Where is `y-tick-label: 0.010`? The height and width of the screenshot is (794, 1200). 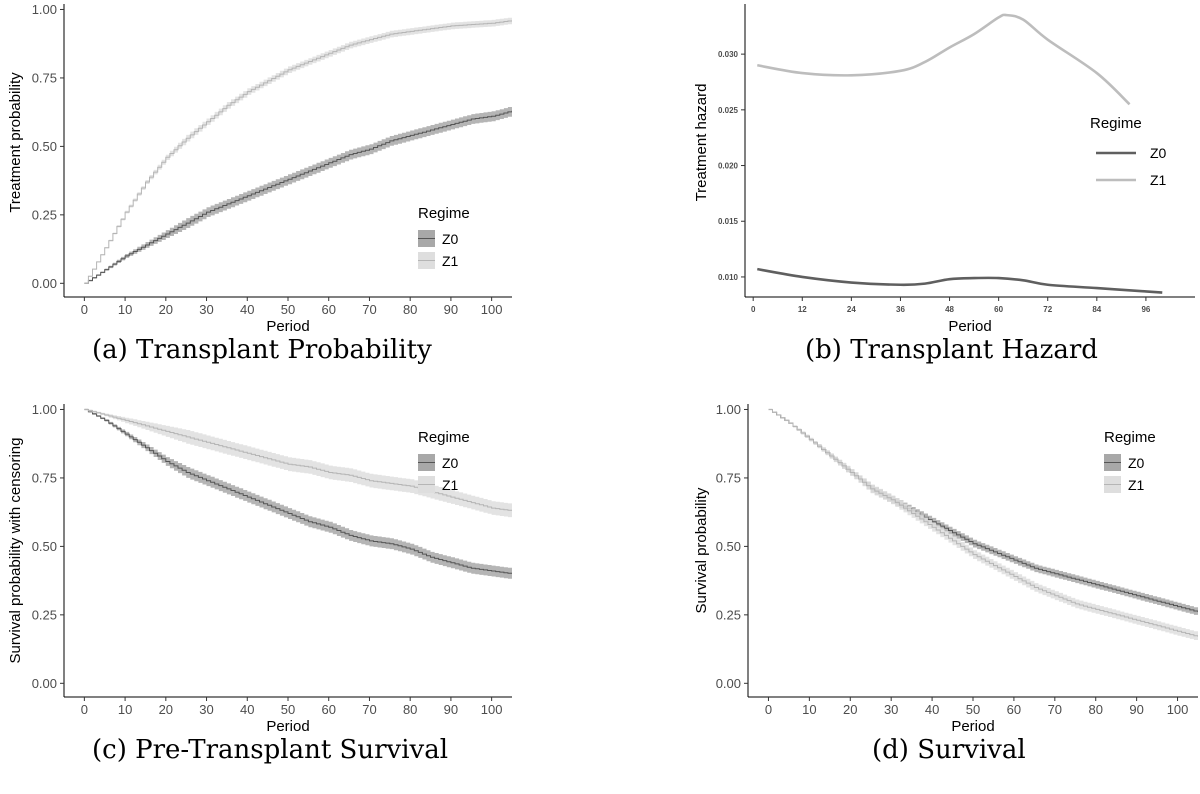 y-tick-label: 0.010 is located at coordinates (728, 277).